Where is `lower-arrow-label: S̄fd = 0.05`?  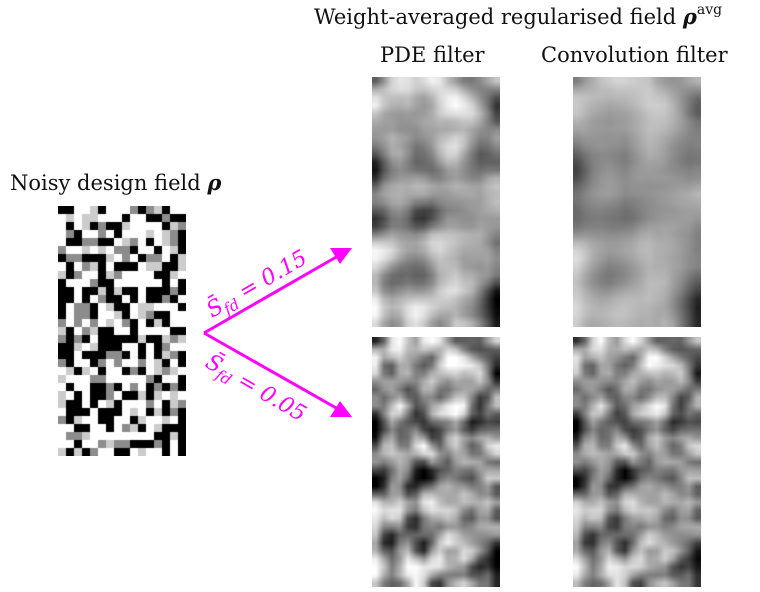 lower-arrow-label: S̄fd = 0.05 is located at coordinates (256, 389).